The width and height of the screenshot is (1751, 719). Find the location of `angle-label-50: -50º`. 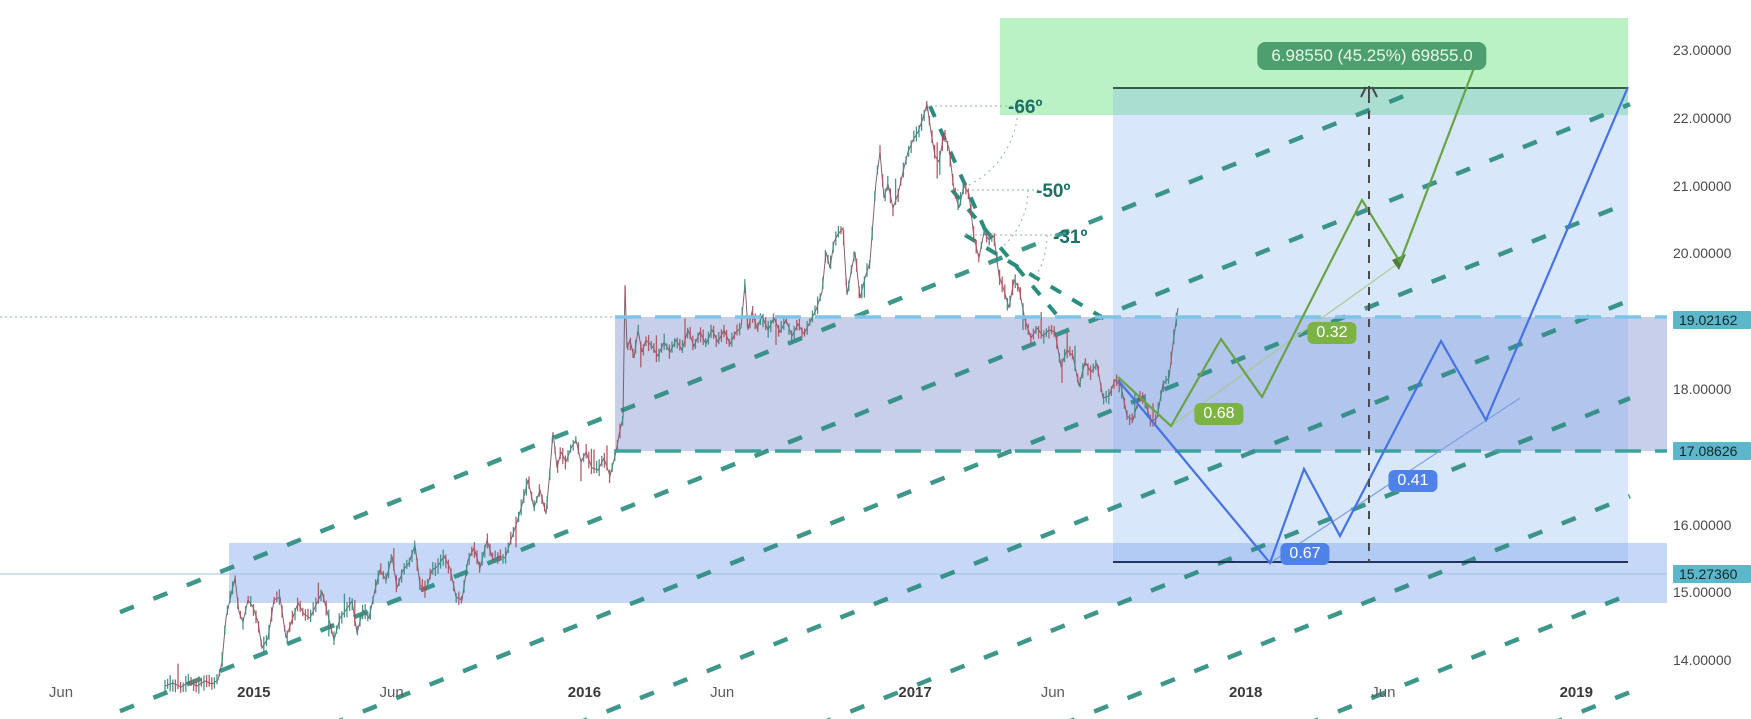

angle-label-50: -50º is located at coordinates (1053, 191).